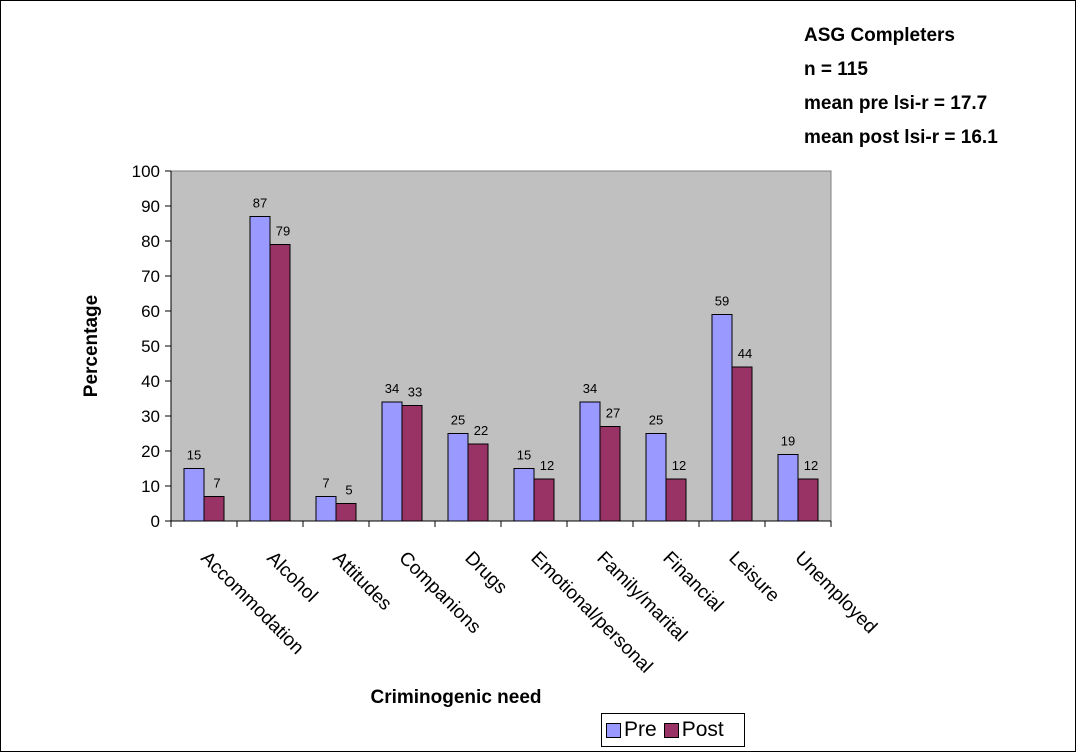  Describe the element at coordinates (458, 420) in the screenshot. I see `data-label-pre-drugs: 25` at that location.